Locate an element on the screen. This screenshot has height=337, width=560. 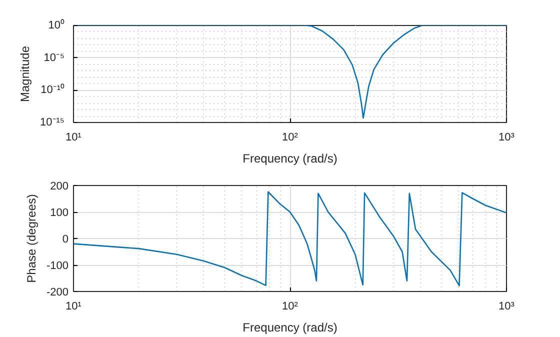
y-axis-title: Magnitude is located at coordinates (25, 74).